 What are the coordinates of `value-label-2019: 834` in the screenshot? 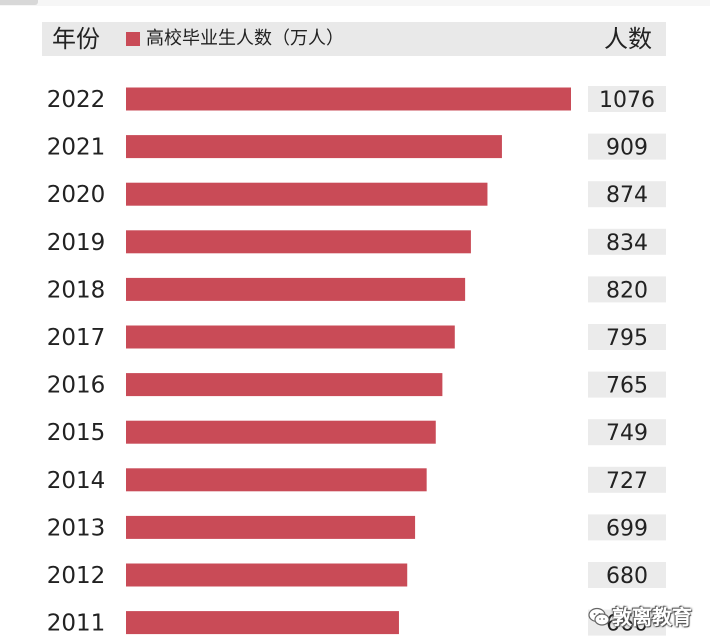 It's located at (627, 243).